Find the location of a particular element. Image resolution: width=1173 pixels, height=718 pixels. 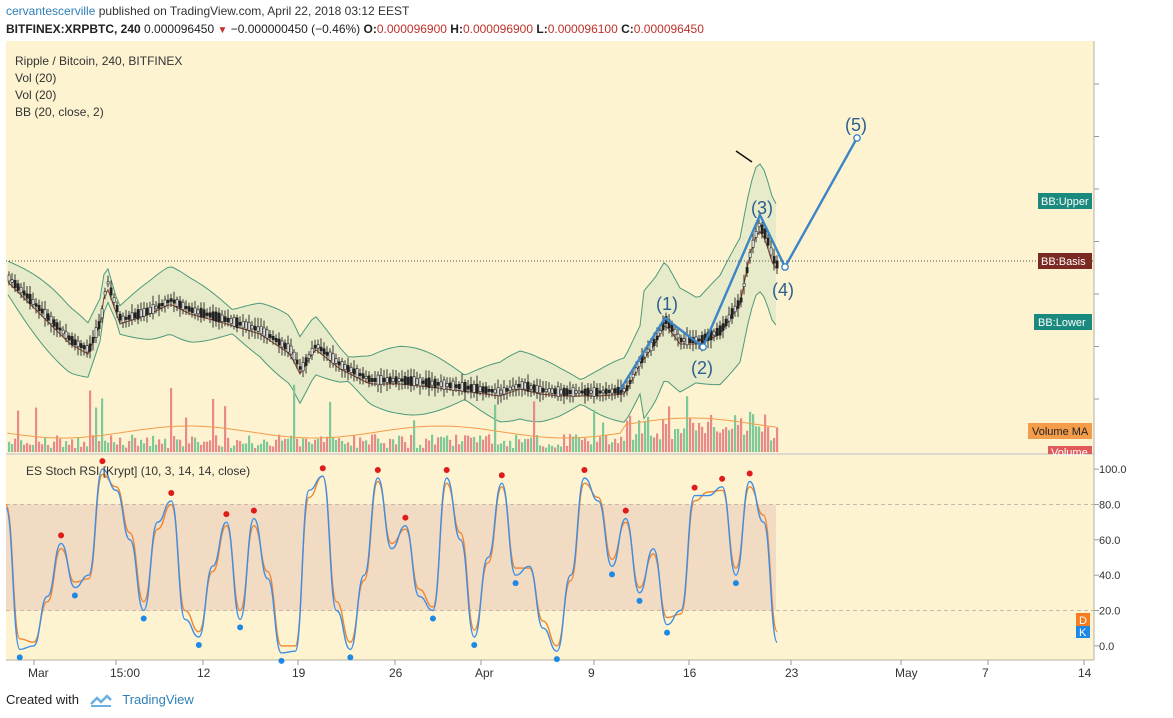

bb-upper-tag: BB:Upper is located at coordinates (1065, 201).